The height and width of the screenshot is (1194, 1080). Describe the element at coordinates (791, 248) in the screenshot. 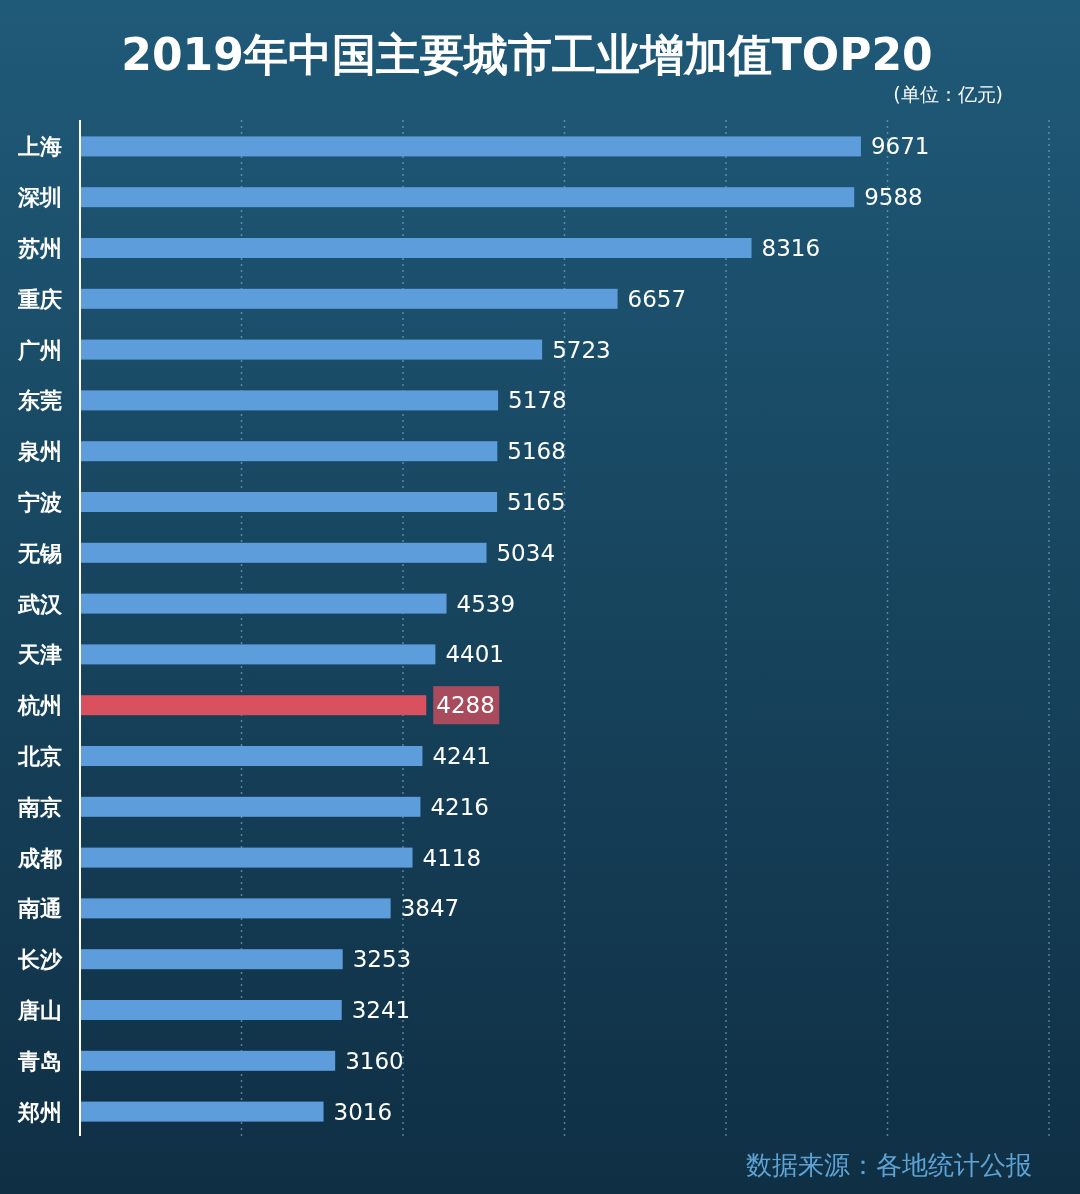

I see `data-label: 8316` at that location.